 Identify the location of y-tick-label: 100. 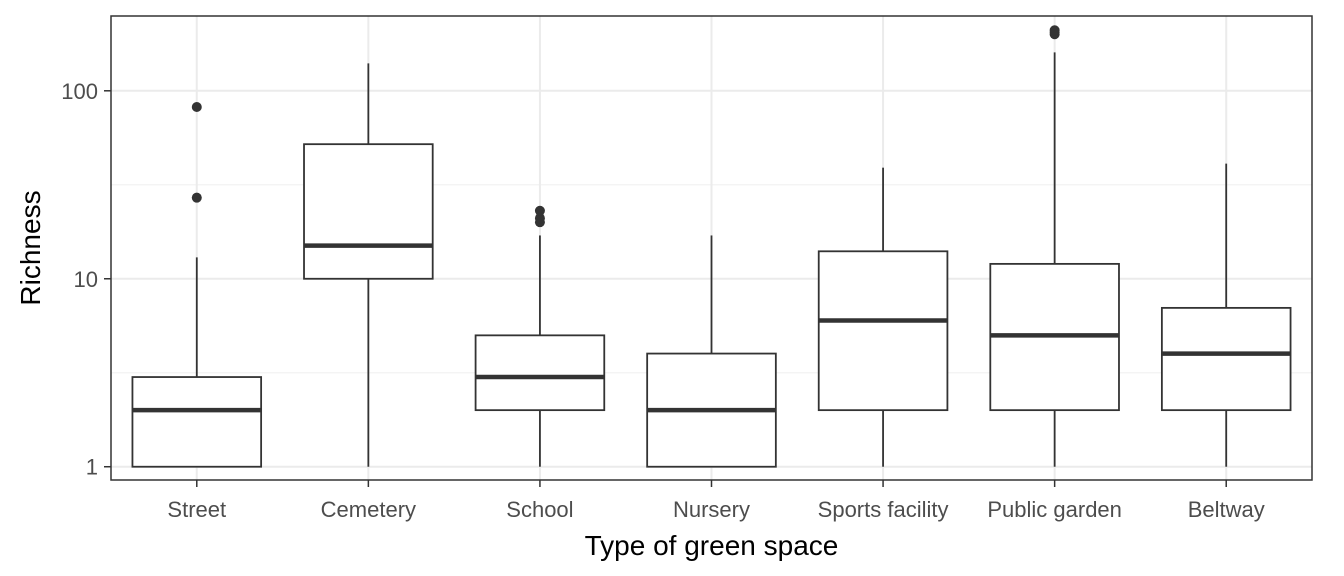
(79, 91).